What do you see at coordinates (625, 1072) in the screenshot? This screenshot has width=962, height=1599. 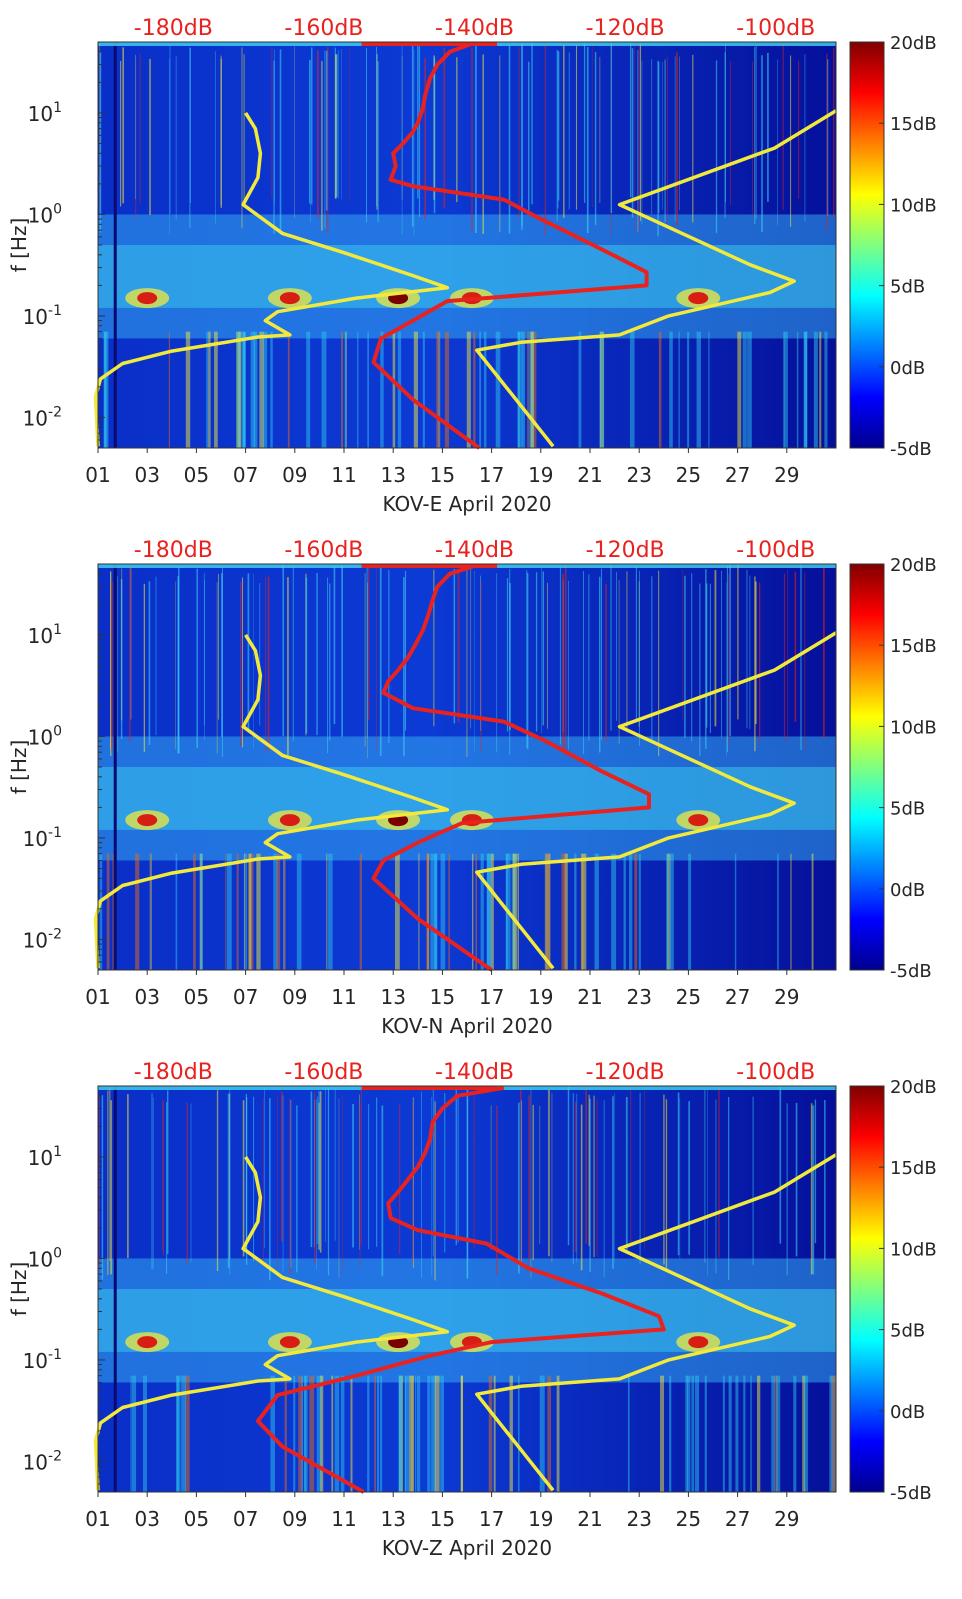 I see `top-db-label: -120dB` at bounding box center [625, 1072].